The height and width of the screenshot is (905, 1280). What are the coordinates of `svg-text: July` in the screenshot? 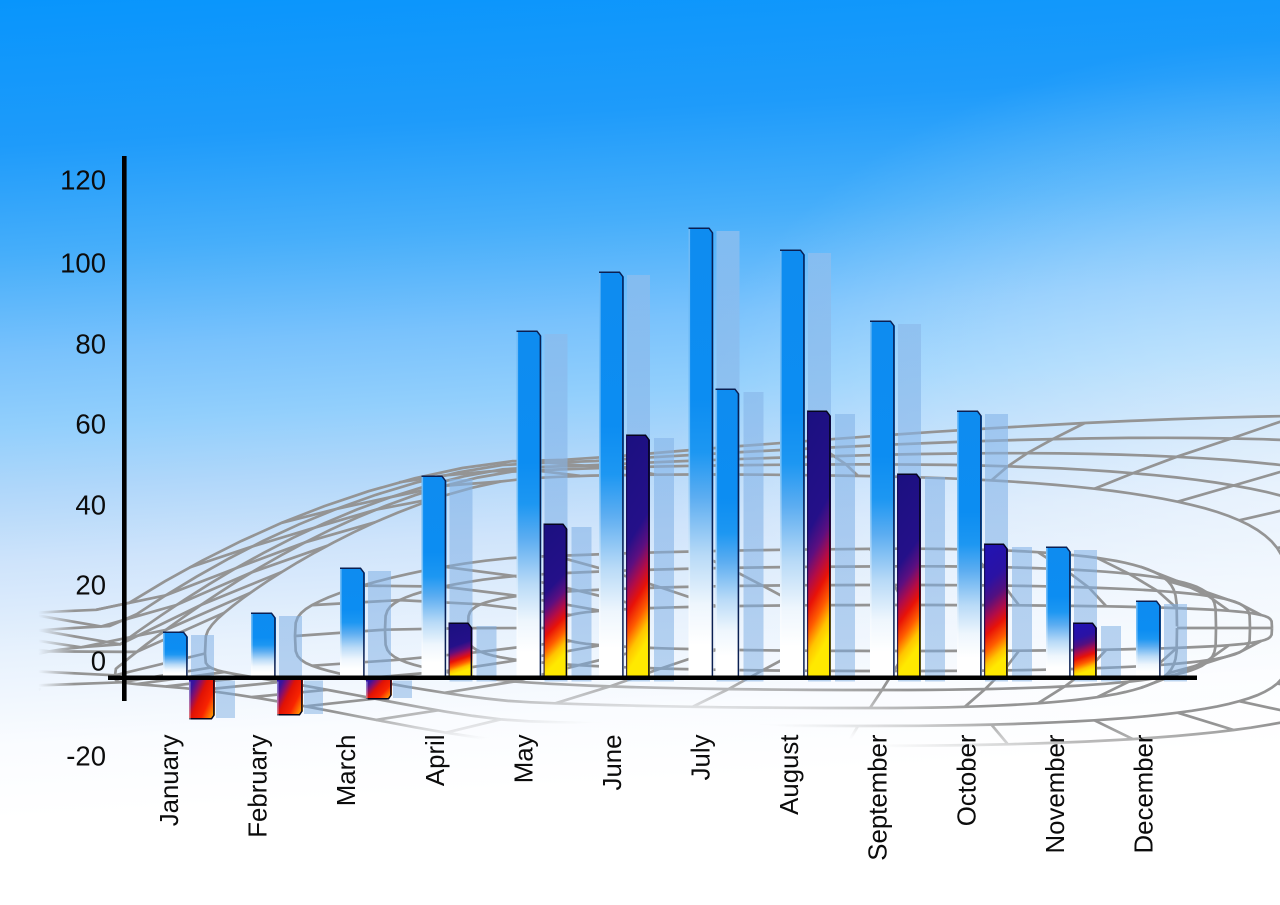 It's located at (702, 757).